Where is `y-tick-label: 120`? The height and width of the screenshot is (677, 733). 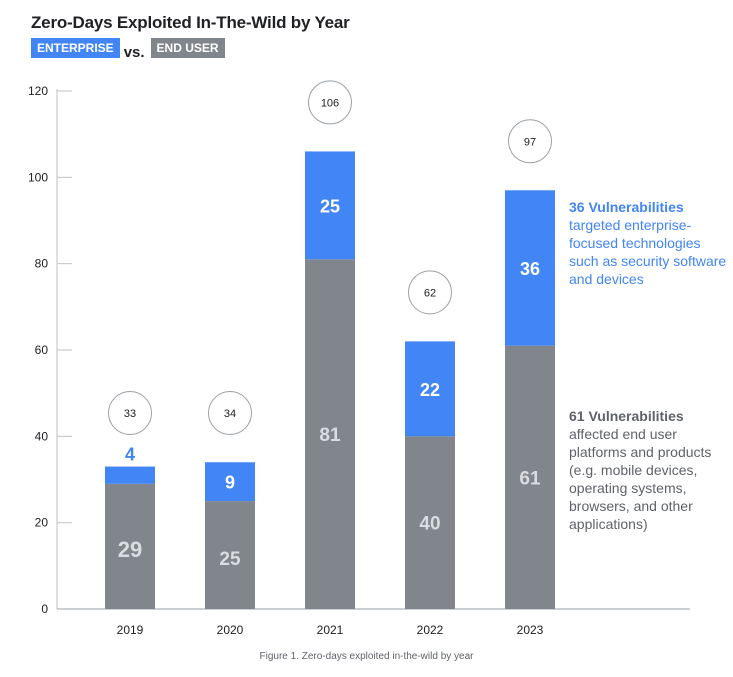
y-tick-label: 120 is located at coordinates (38, 91).